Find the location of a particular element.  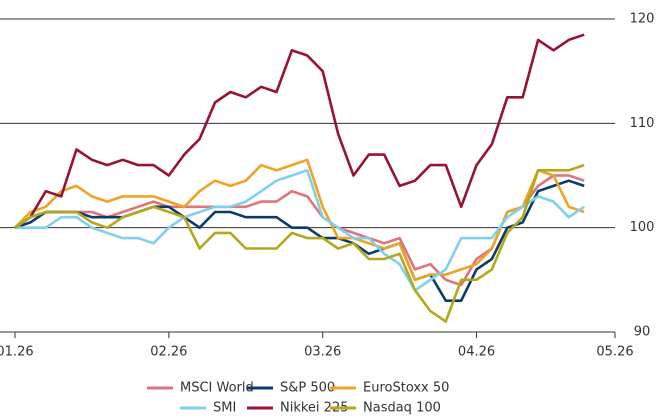

x-tick-label: 03.26 is located at coordinates (322, 352).